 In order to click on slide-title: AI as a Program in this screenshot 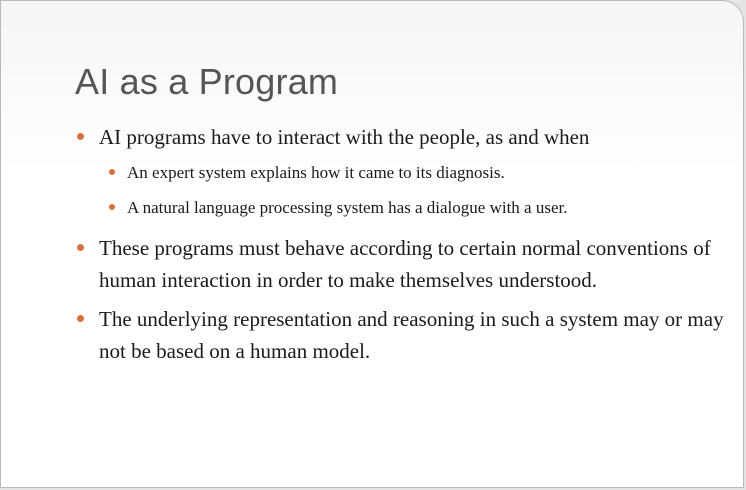, I will do `click(207, 81)`.